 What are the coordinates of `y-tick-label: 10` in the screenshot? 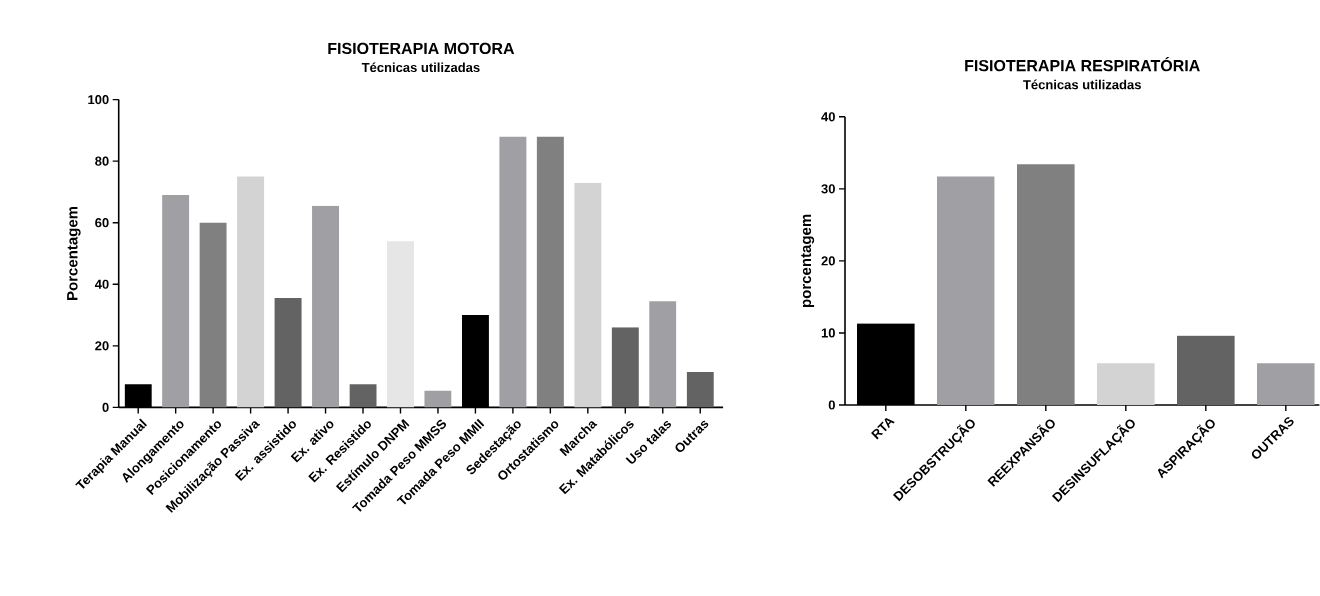 It's located at (828, 333).